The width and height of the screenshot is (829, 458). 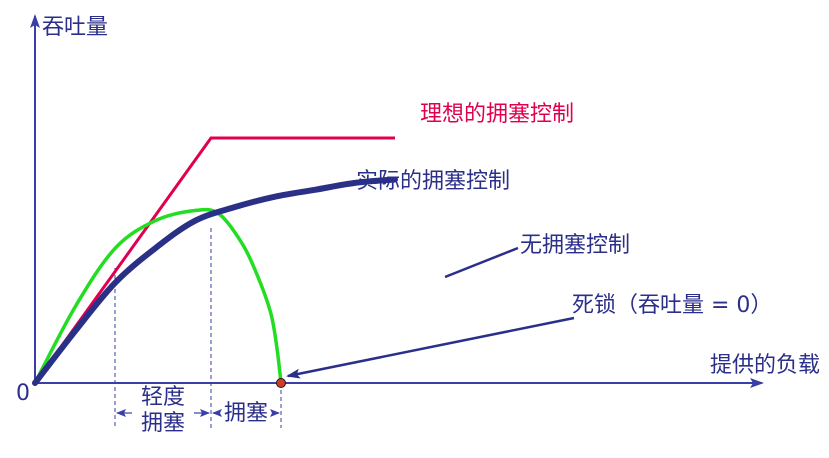 I want to click on y-axis-label: 吞吐量, so click(x=75, y=27).